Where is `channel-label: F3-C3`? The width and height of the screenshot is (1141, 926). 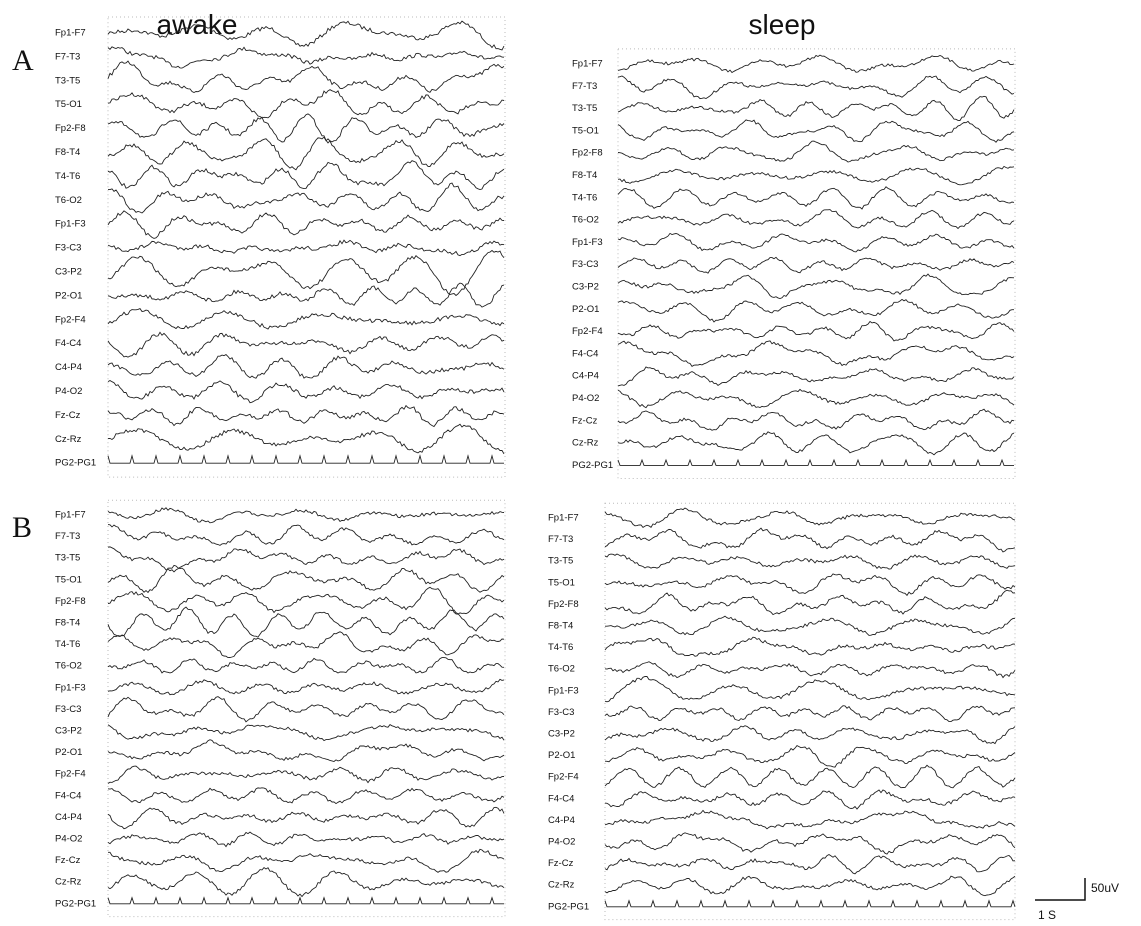 channel-label: F3-C3 is located at coordinates (68, 248).